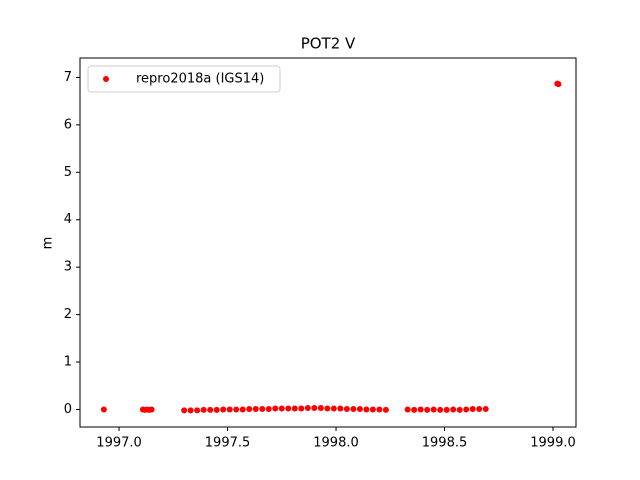 The image size is (640, 480). What do you see at coordinates (68, 267) in the screenshot?
I see `y-tick-label: 3` at bounding box center [68, 267].